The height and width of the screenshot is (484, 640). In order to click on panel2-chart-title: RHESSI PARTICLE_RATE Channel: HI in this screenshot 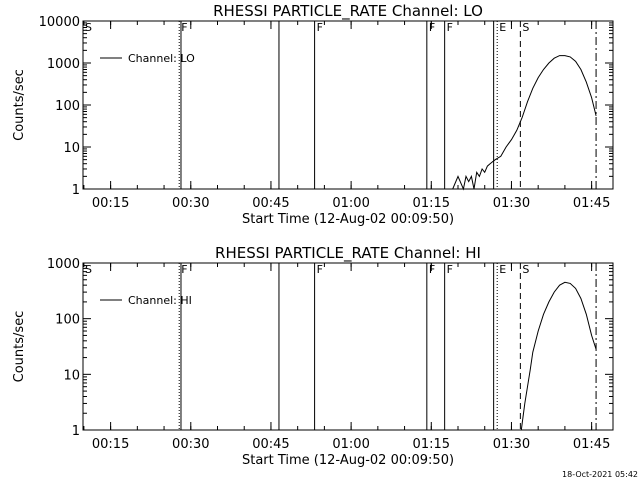, I will do `click(348, 253)`.